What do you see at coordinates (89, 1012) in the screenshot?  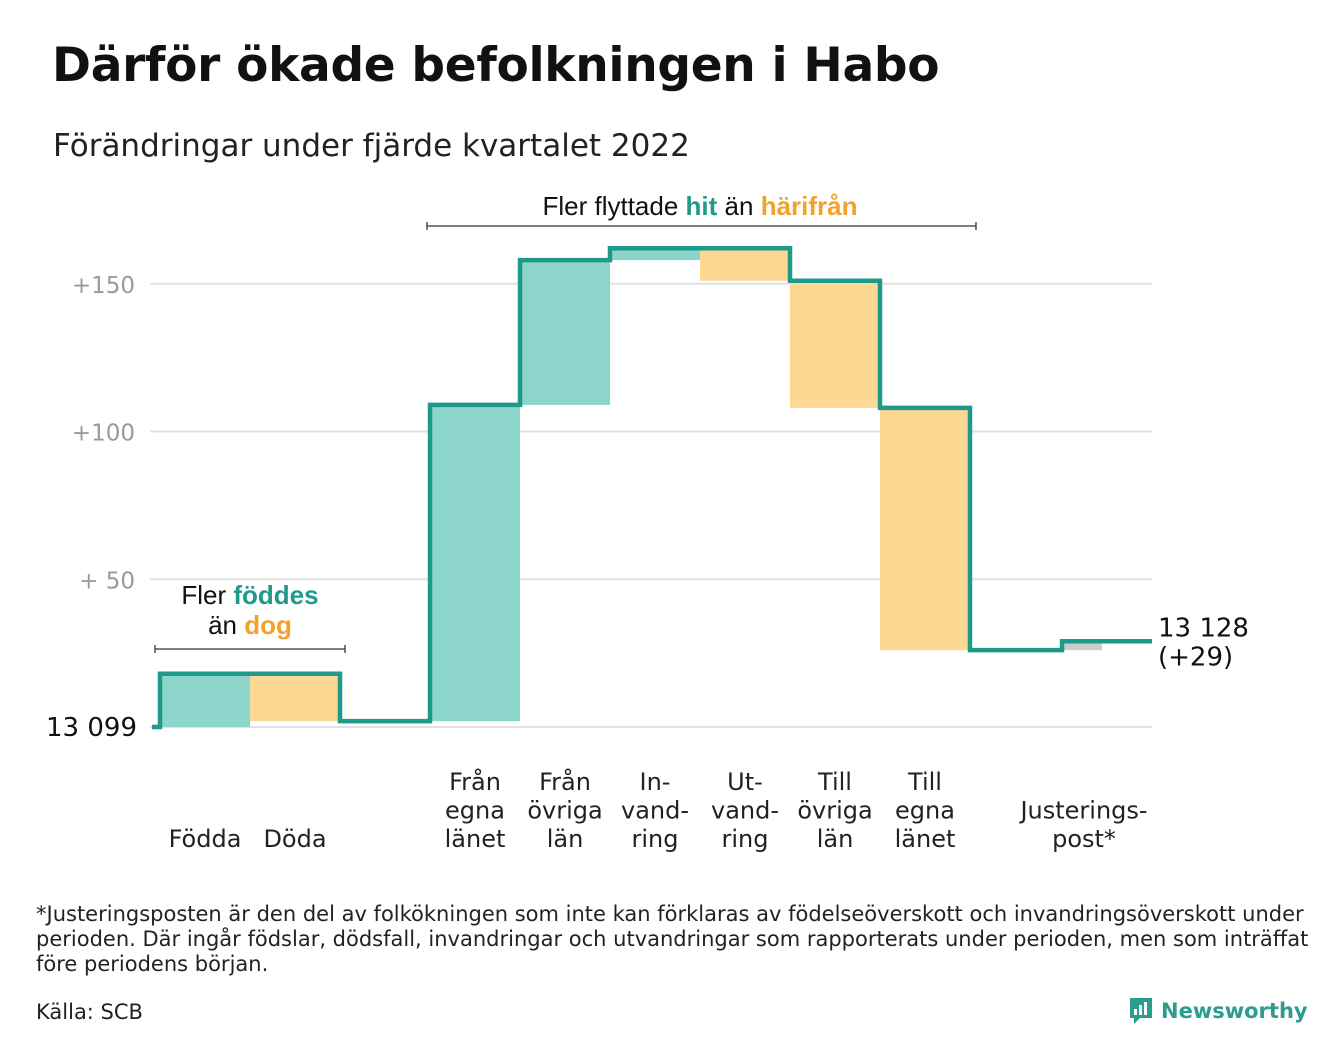 I see `source-label: Källa: SCB` at bounding box center [89, 1012].